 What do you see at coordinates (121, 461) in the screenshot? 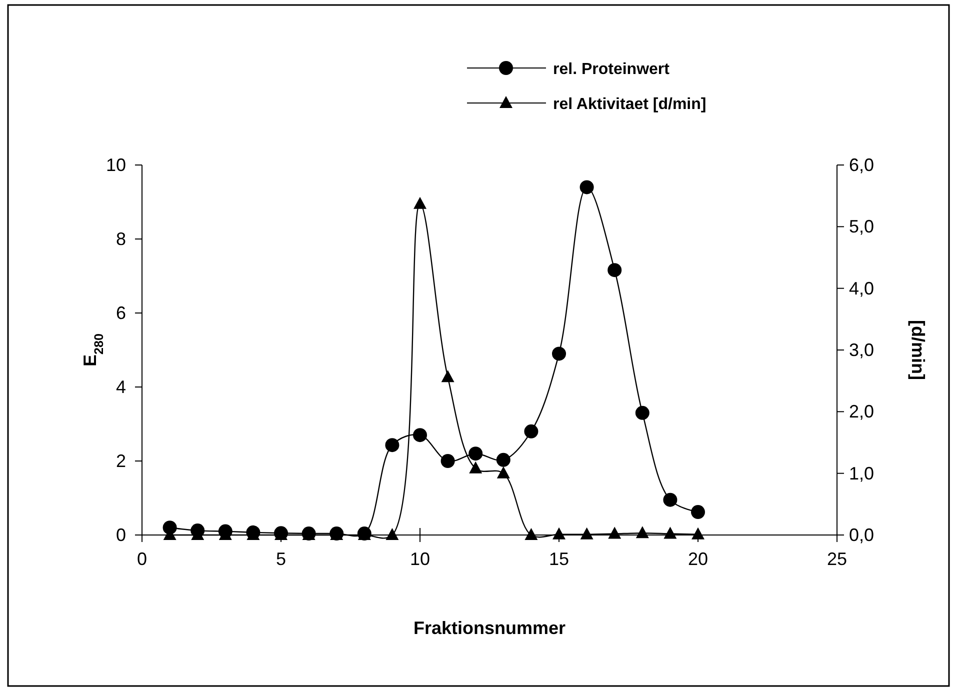
I see `y-tick-label: 2` at bounding box center [121, 461].